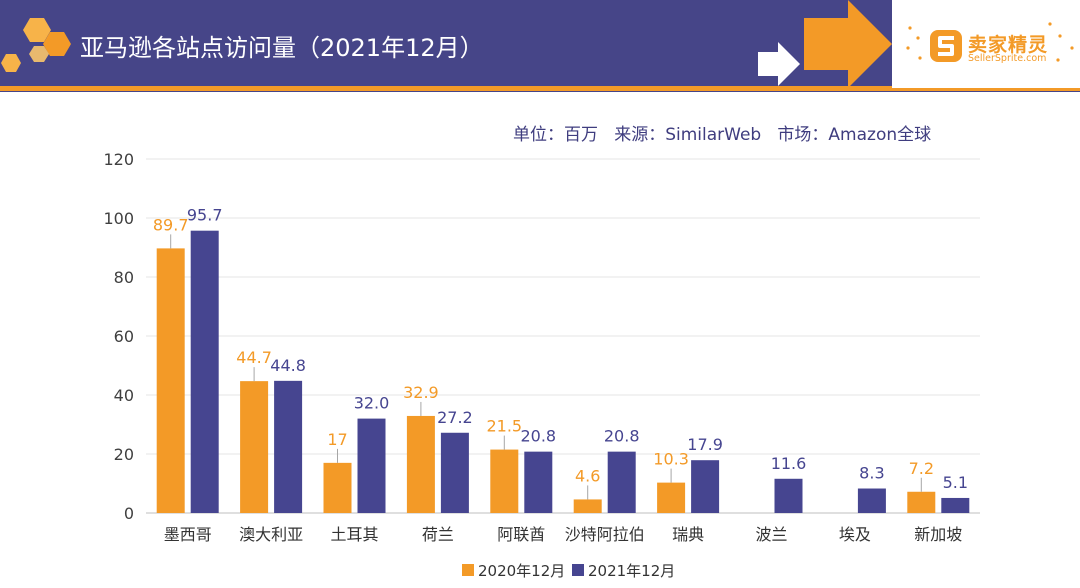 This screenshot has width=1080, height=588. Describe the element at coordinates (372, 403) in the screenshot. I see `data-label: 32.0` at that location.